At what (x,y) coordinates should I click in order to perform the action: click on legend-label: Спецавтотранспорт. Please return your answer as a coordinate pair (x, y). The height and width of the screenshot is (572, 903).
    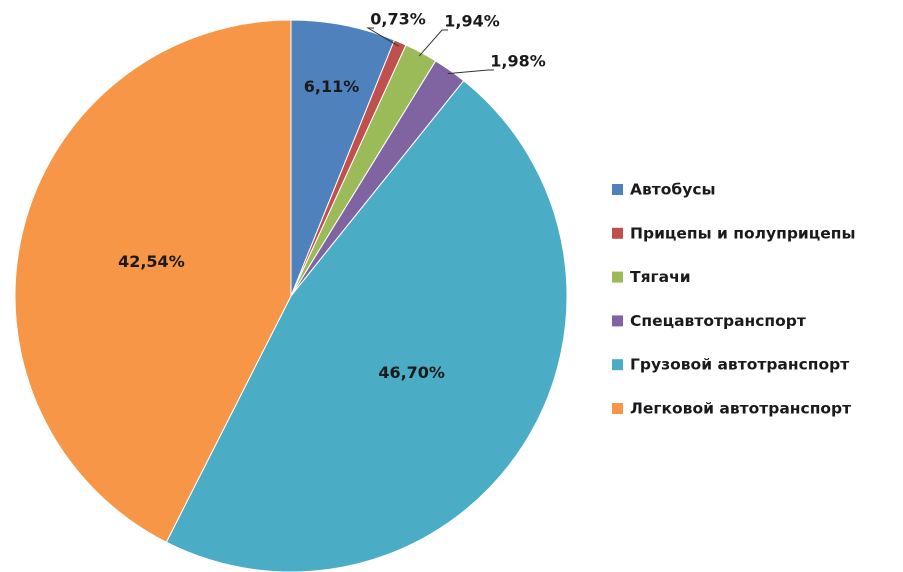
    Looking at the image, I should click on (718, 321).